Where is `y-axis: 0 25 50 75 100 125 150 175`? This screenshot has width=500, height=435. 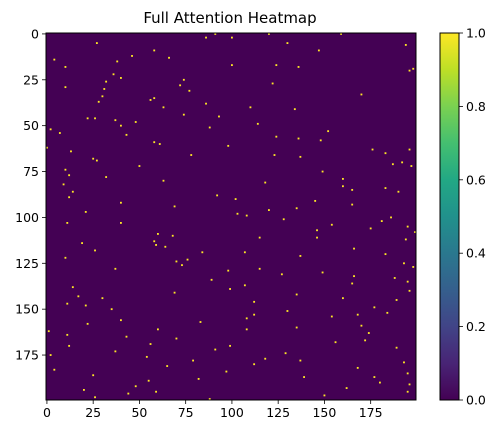 y-axis: 0 25 50 75 100 125 150 175 is located at coordinates (30, 194).